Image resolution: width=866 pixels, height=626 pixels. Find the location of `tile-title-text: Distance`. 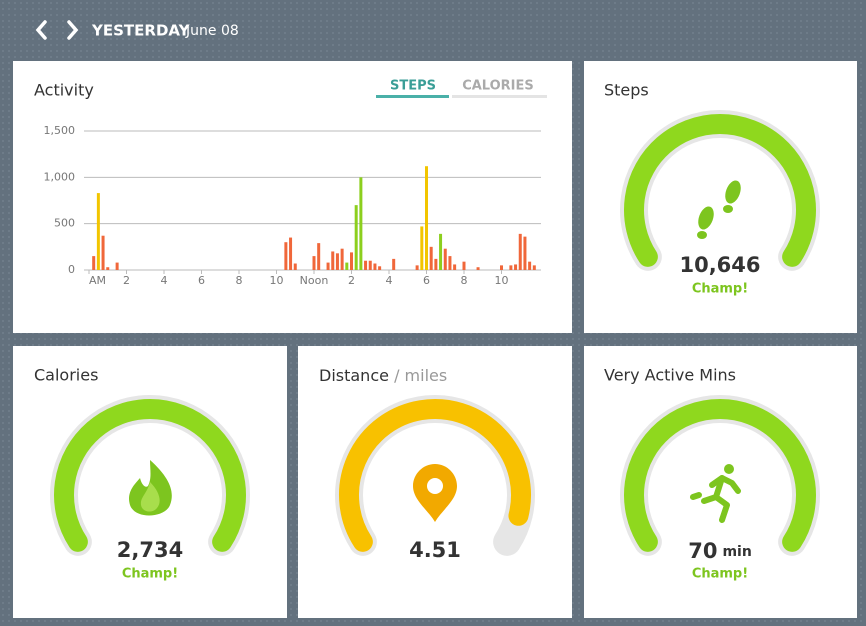

tile-title-text: Distance is located at coordinates (354, 375).